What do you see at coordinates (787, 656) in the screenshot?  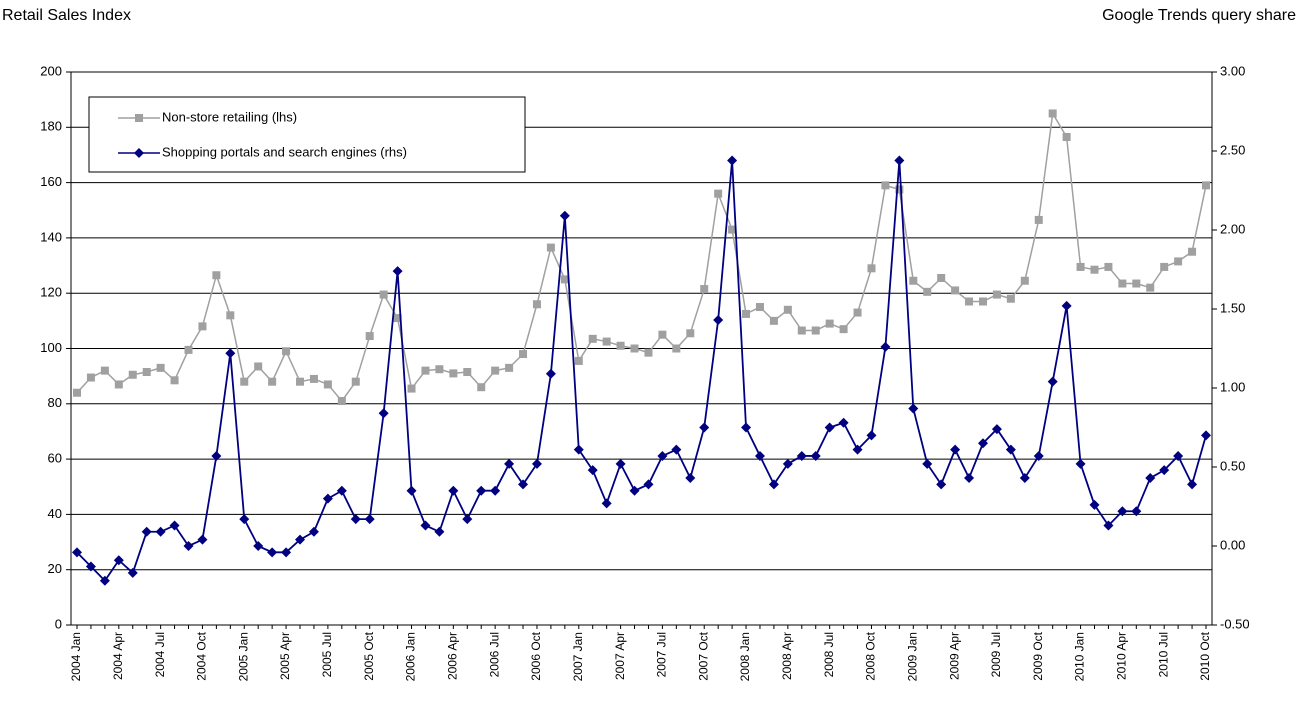 I see `x-tick-label: 2008 Apr` at bounding box center [787, 656].